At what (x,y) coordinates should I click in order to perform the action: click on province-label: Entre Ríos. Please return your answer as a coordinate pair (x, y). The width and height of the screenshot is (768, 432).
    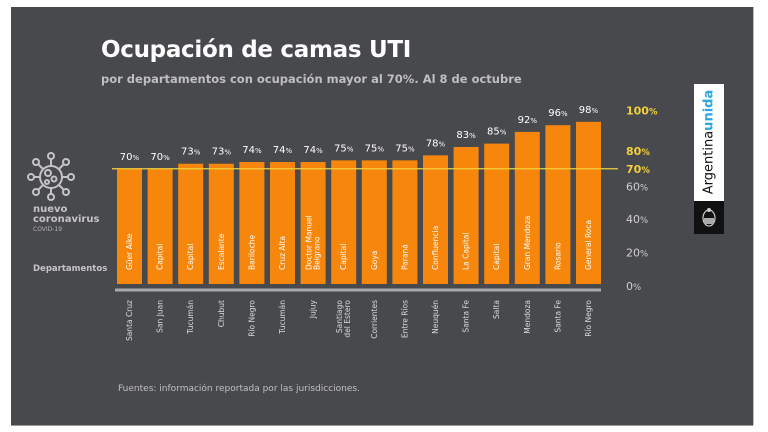
    Looking at the image, I should click on (404, 319).